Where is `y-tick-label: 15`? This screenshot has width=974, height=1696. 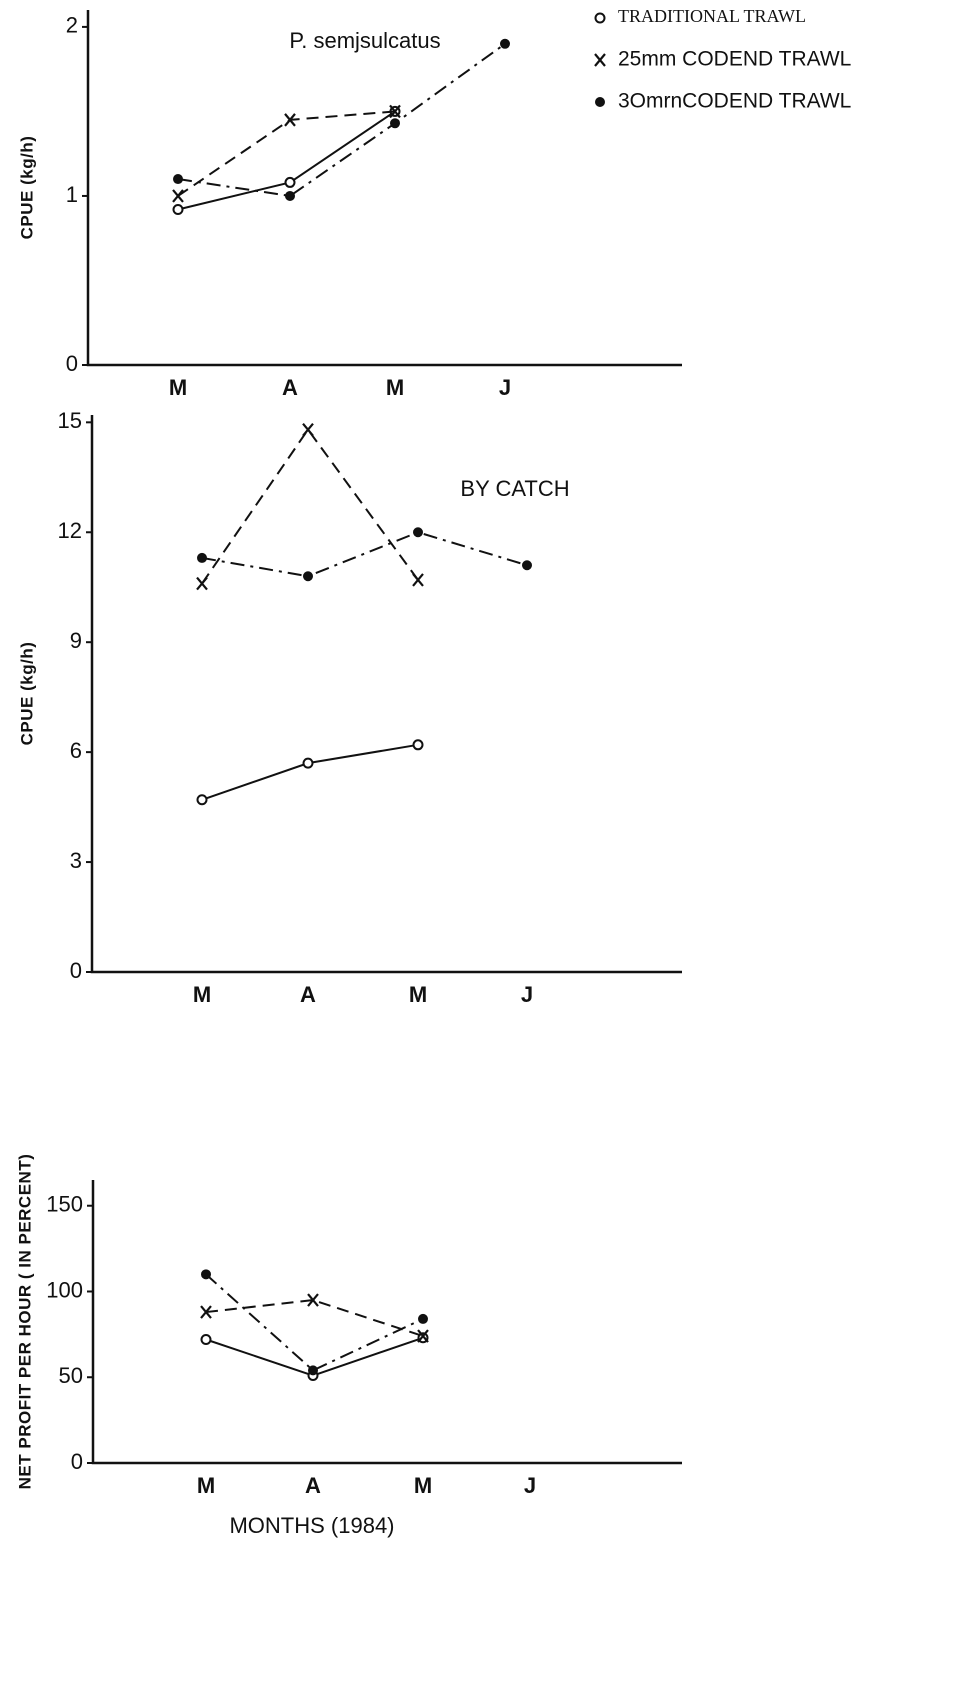 y-tick-label: 15 is located at coordinates (70, 420).